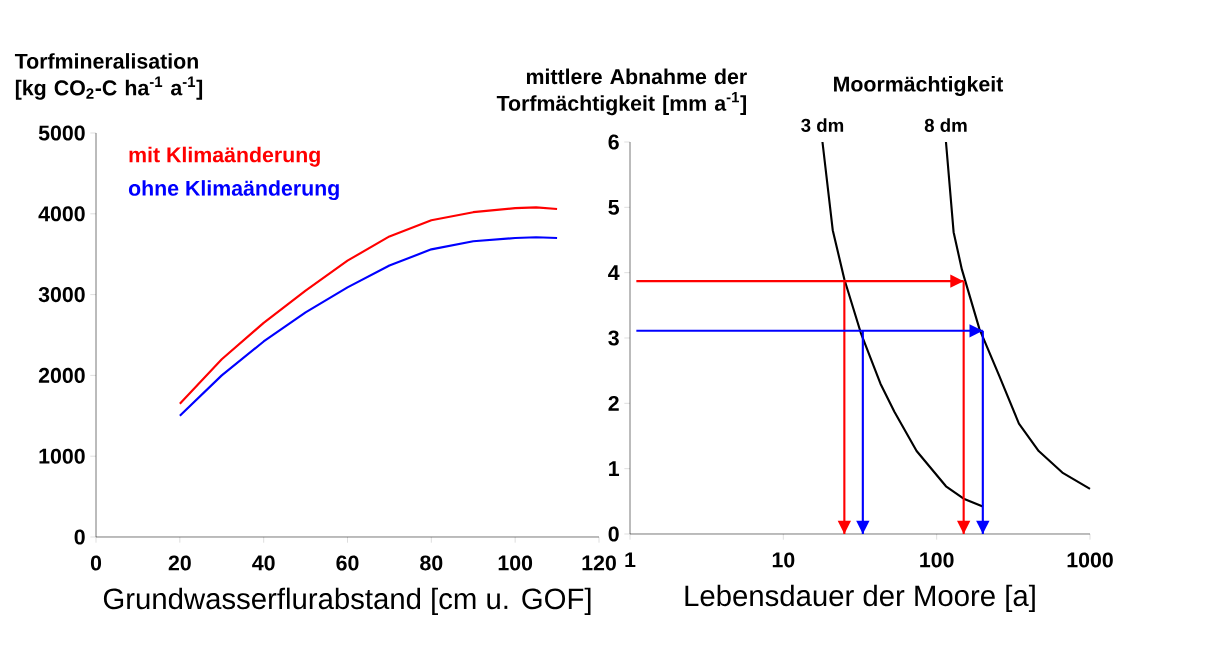 The width and height of the screenshot is (1225, 657). What do you see at coordinates (621, 92) in the screenshot?
I see `y-axis-title: mittlere Abnahme der Torfmächtigkeit [mm a$^{-1}$]` at bounding box center [621, 92].